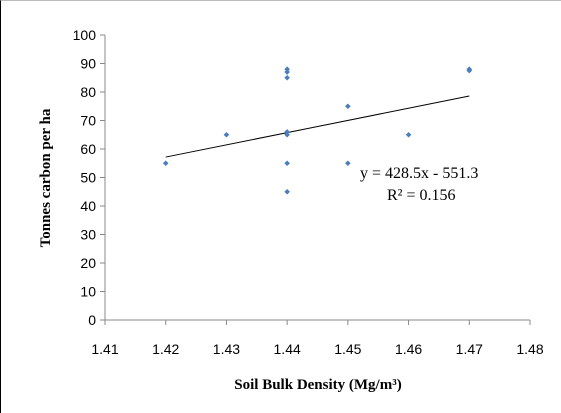 Image resolution: width=561 pixels, height=413 pixels. What do you see at coordinates (529, 349) in the screenshot?
I see `x-tick-label: 1.48` at bounding box center [529, 349].